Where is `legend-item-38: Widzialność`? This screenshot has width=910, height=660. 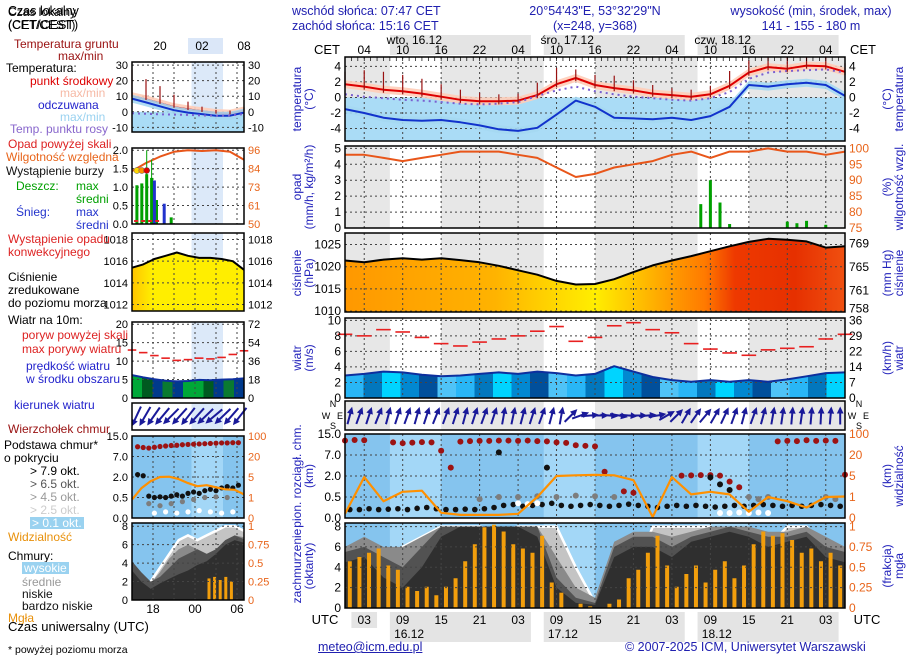
legend-item-38: Widzialność is located at coordinates (40, 537).